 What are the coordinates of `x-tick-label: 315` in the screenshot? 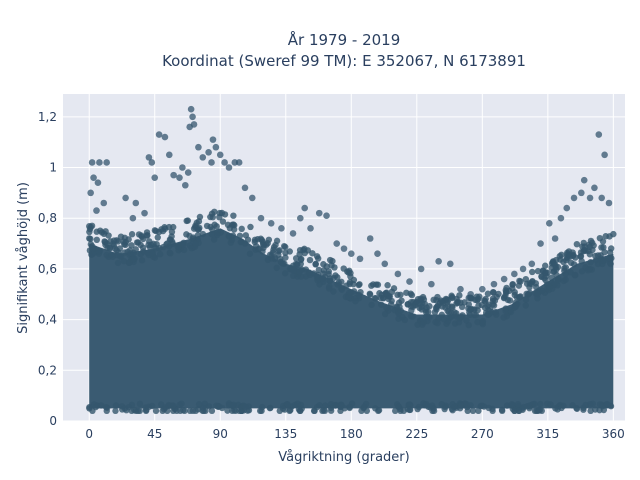 It's located at (547, 434).